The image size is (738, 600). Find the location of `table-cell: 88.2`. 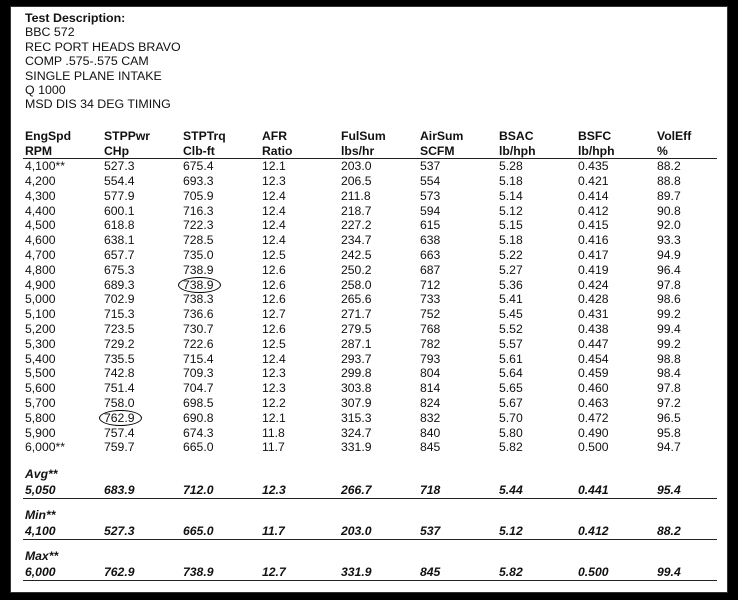

table-cell: 88.2 is located at coordinates (669, 166).